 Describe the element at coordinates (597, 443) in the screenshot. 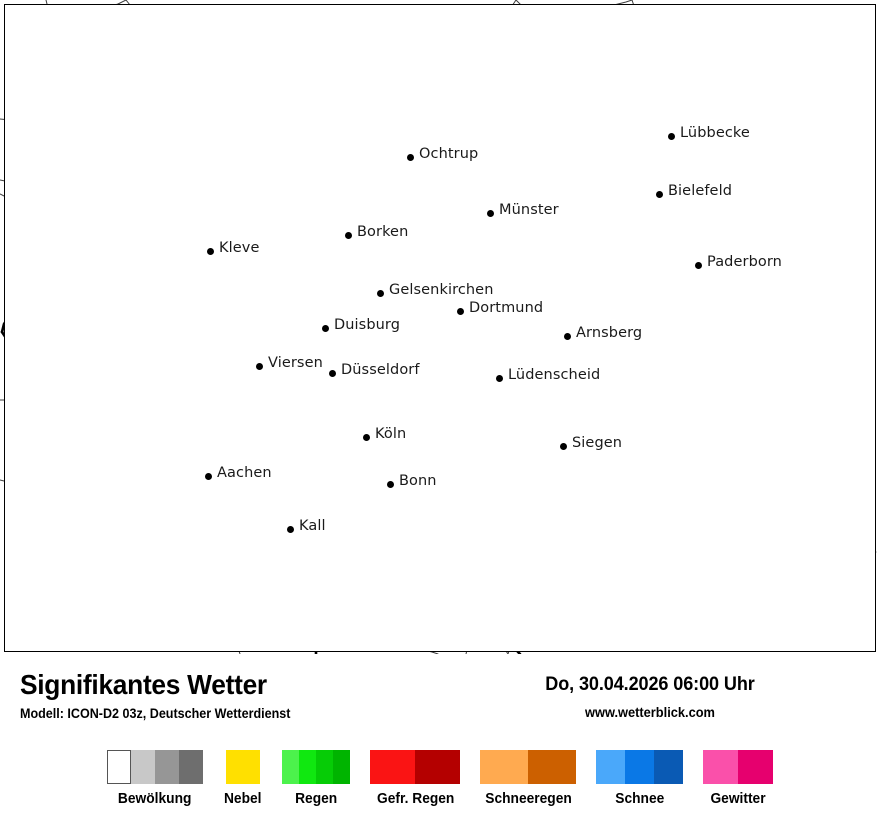

I see `city-label: Siegen` at that location.